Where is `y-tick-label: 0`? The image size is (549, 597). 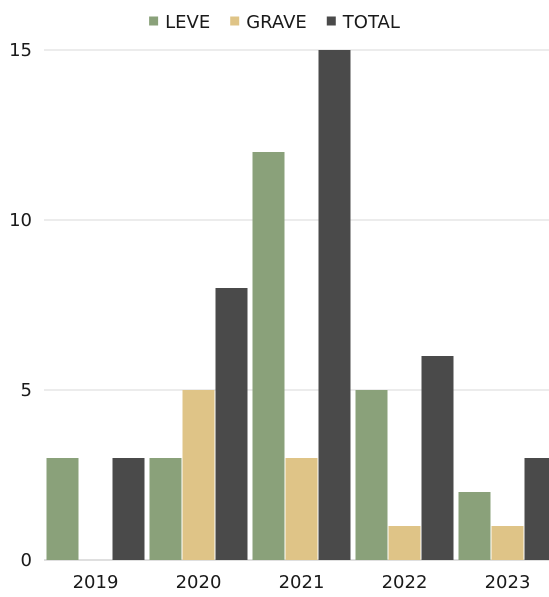
y-tick-label: 0 is located at coordinates (26, 560).